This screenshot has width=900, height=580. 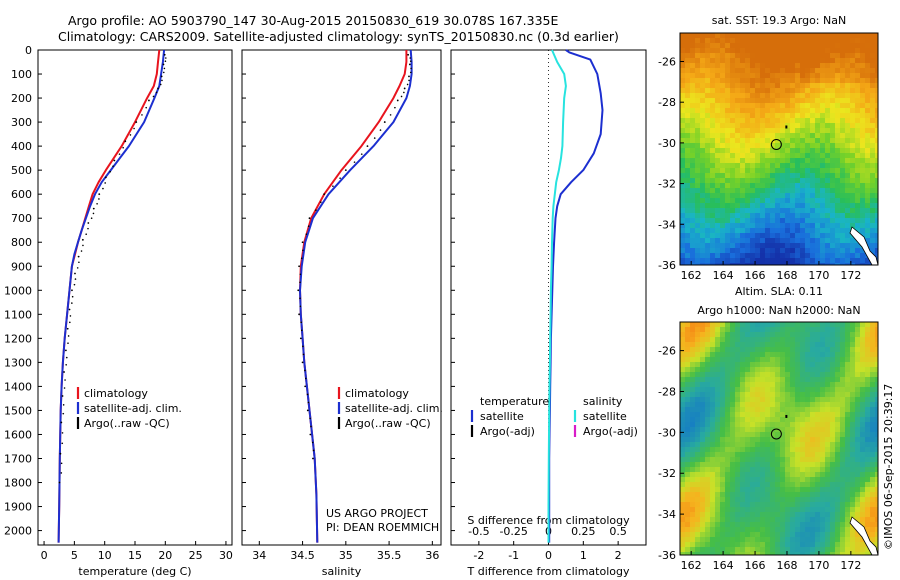 What do you see at coordinates (667, 184) in the screenshot?
I see `y-tick-label: -32` at bounding box center [667, 184].